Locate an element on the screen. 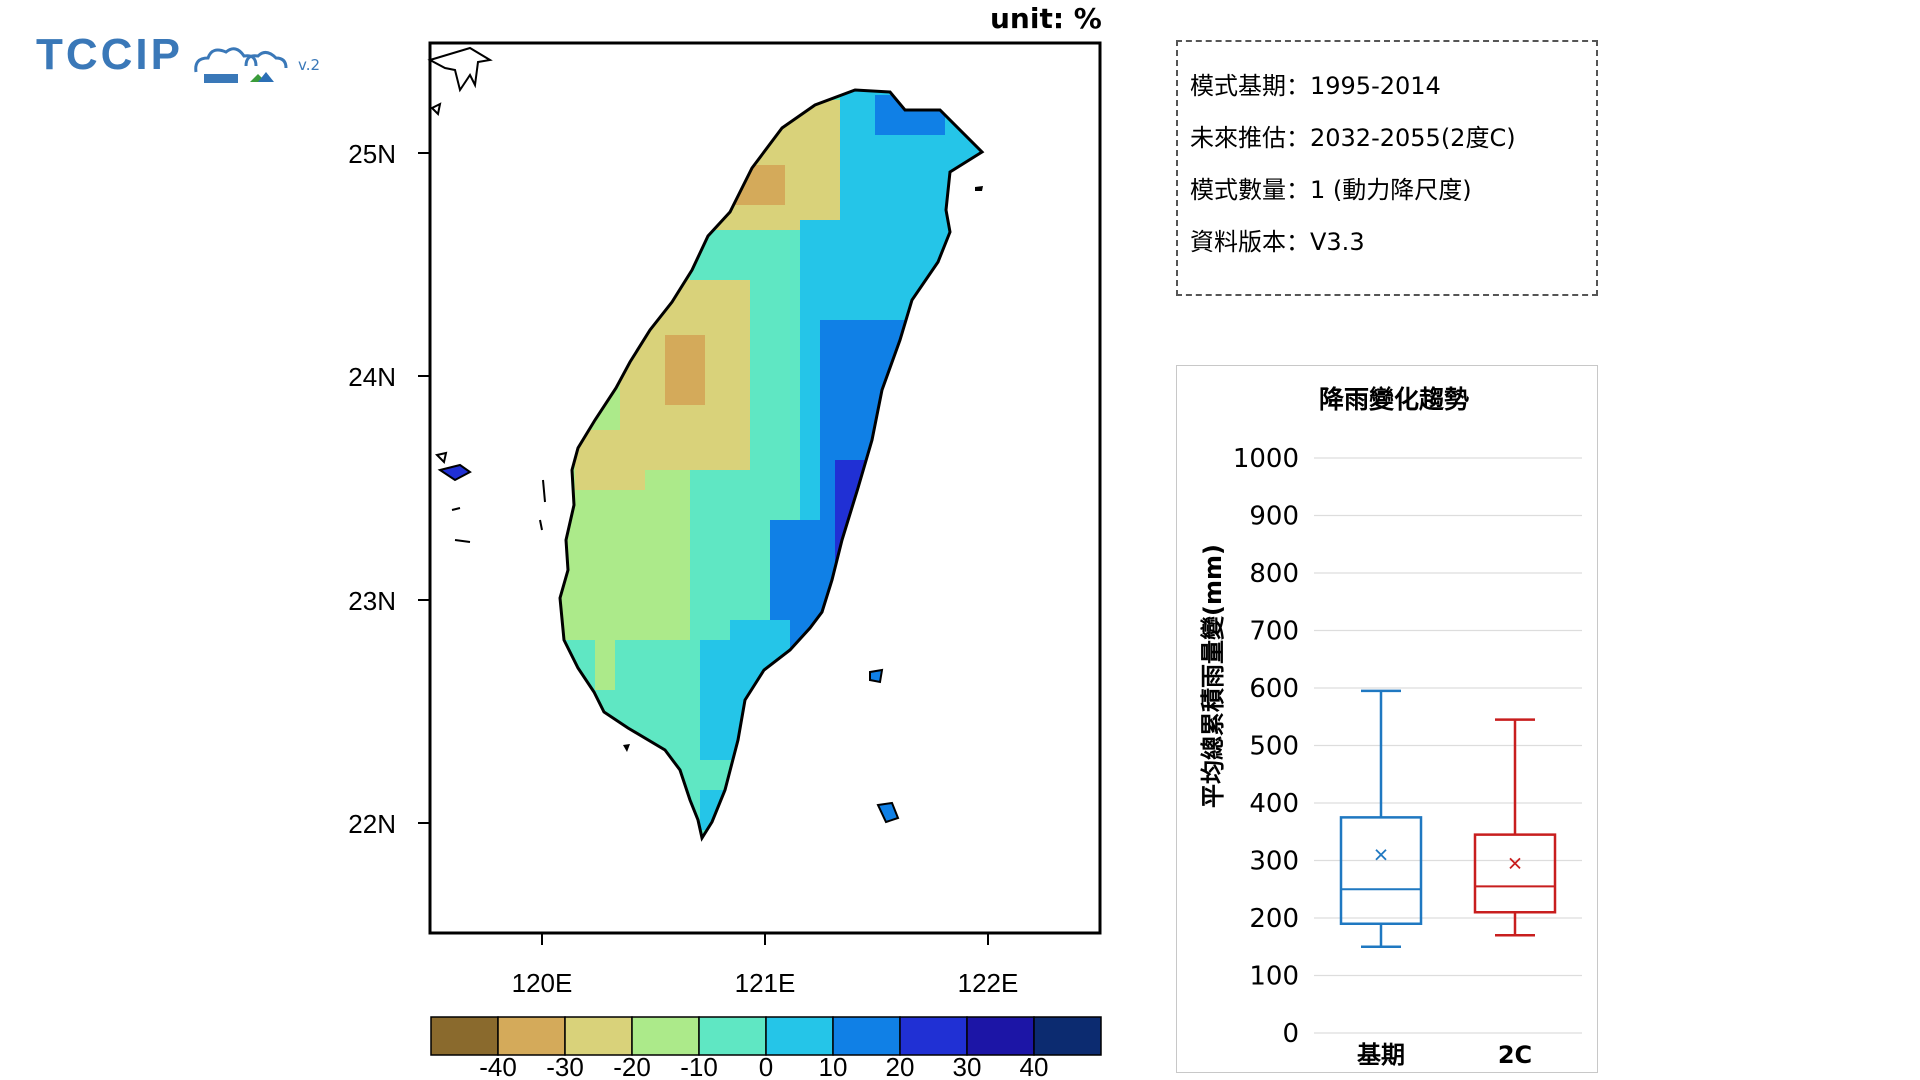 This screenshot has height=1080, width=1920. chart-boxes is located at coordinates (1448, 818).